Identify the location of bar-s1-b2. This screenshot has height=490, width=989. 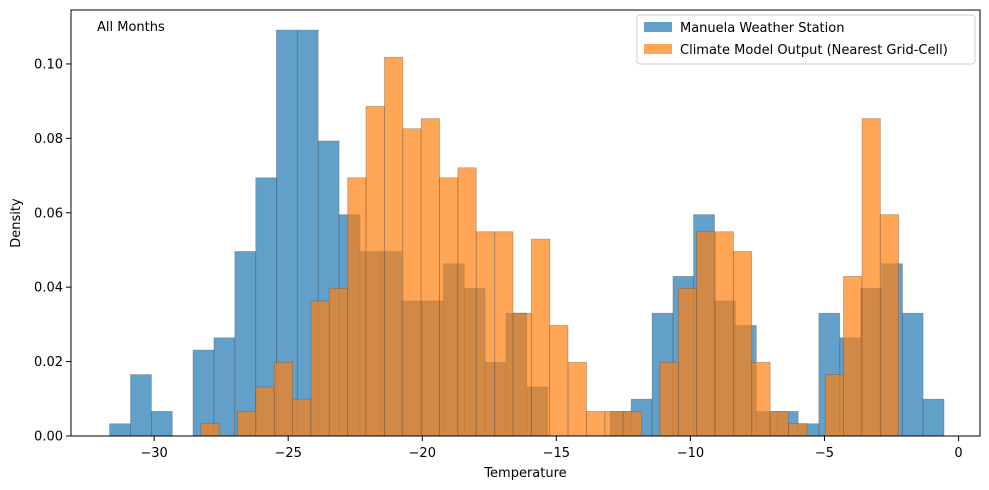
(247, 424).